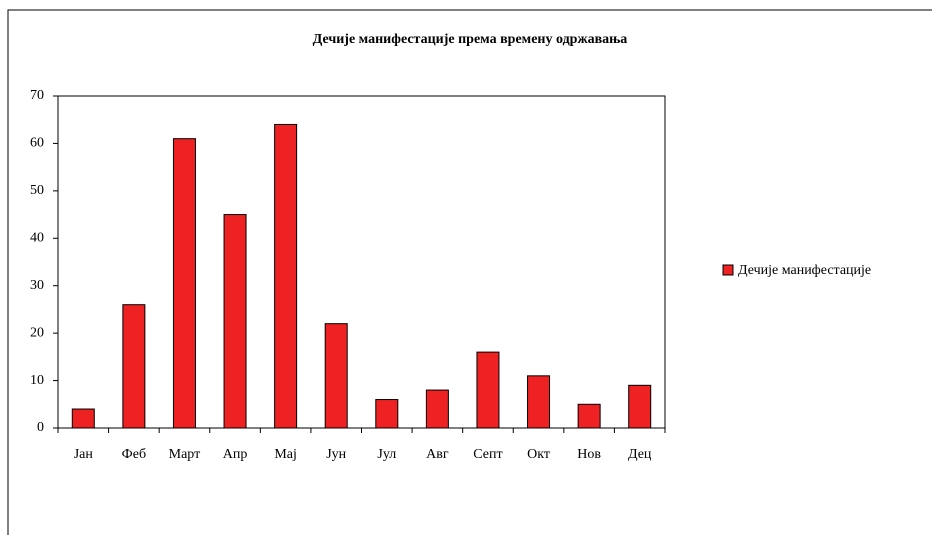 The width and height of the screenshot is (932, 535). Describe the element at coordinates (37, 143) in the screenshot. I see `y-tick-label: 60` at that location.